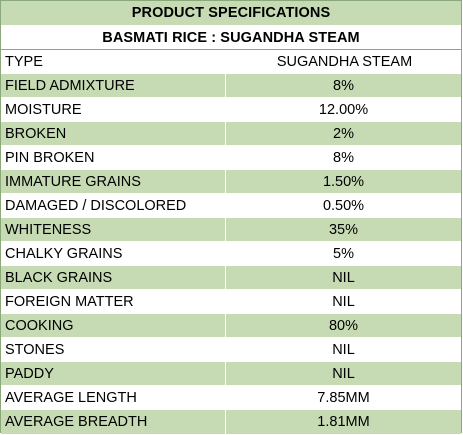 This screenshot has height=435, width=463. What do you see at coordinates (113, 349) in the screenshot?
I see `row-label: STONES` at bounding box center [113, 349].